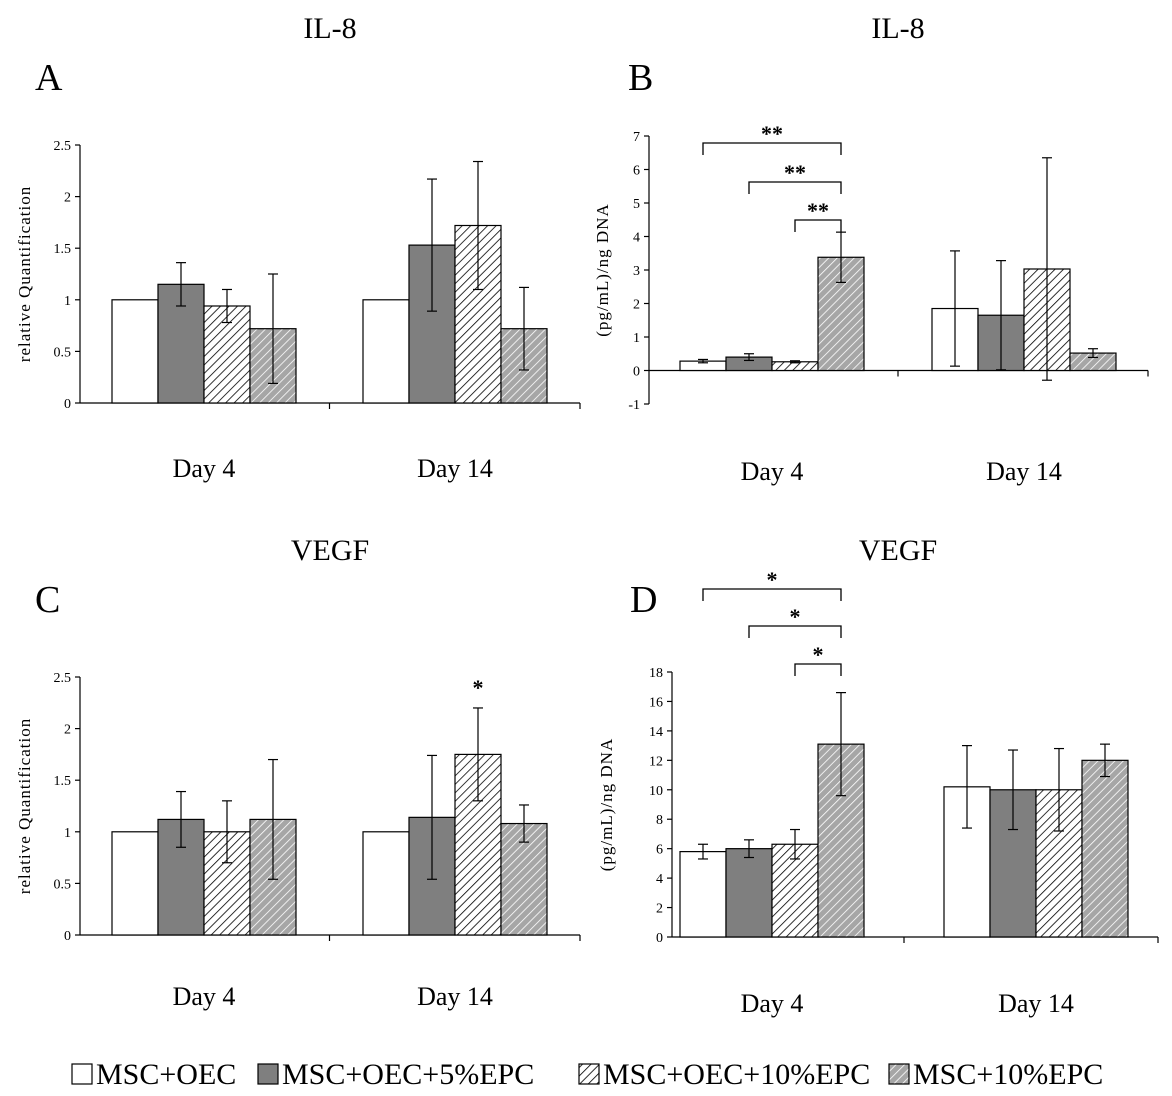 This screenshot has height=1096, width=1172. I want to click on y-tick-label: 10, so click(656, 791).